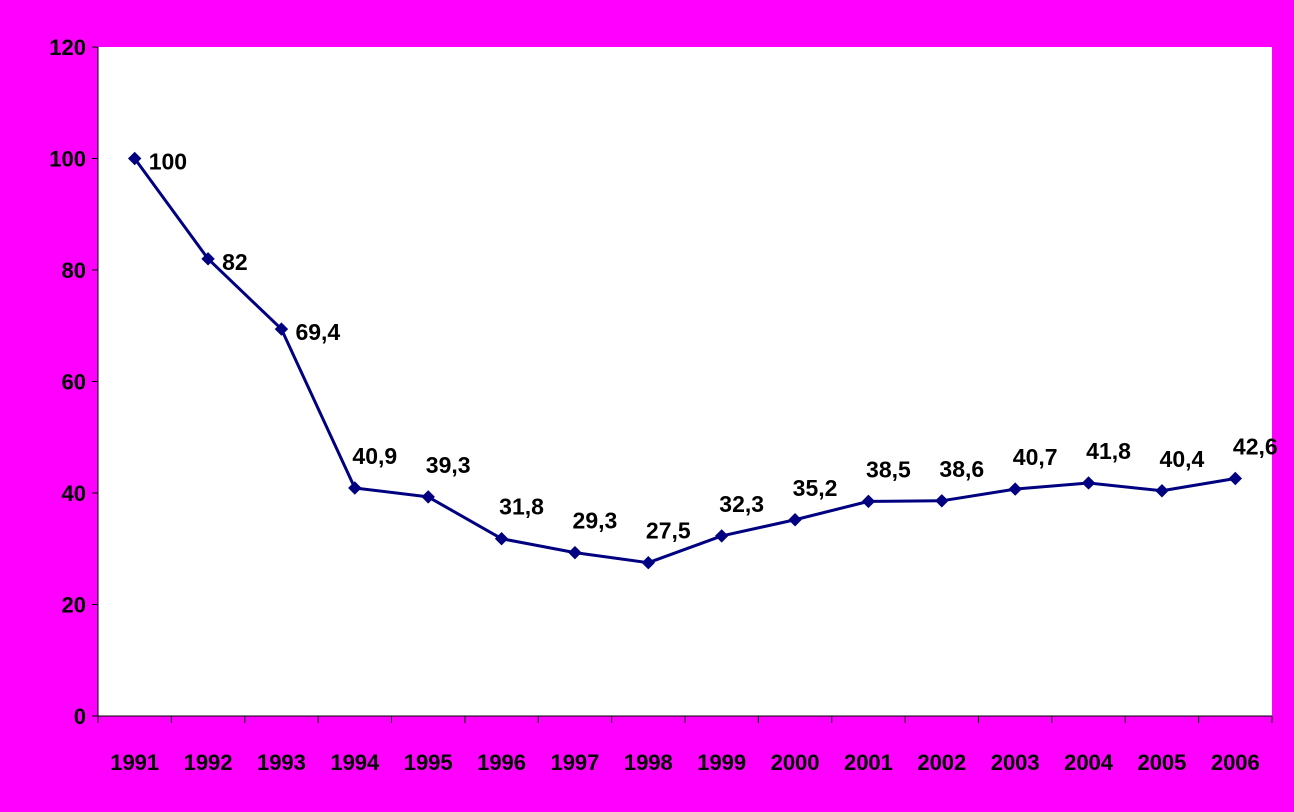 The height and width of the screenshot is (812, 1294). Describe the element at coordinates (941, 762) in the screenshot. I see `x-tick-label: 2002` at that location.